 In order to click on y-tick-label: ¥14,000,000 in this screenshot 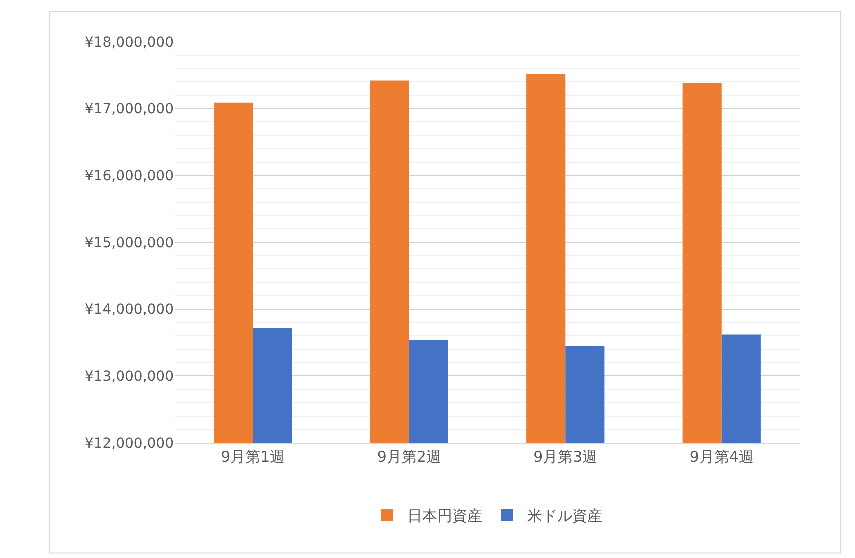, I will do `click(129, 310)`.